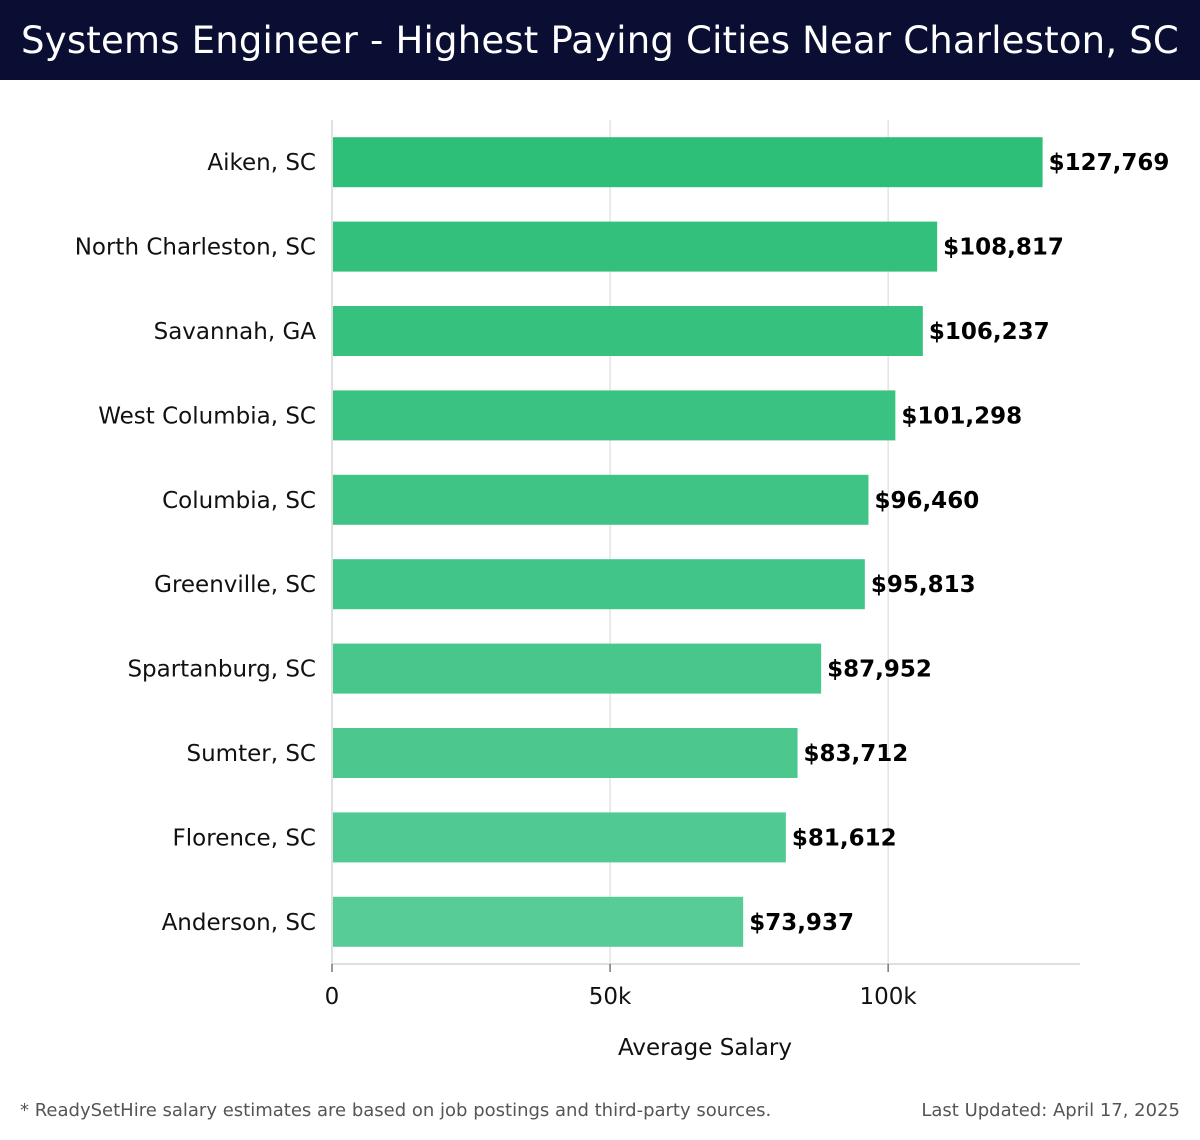 The height and width of the screenshot is (1140, 1200). What do you see at coordinates (961, 416) in the screenshot?
I see `value-label: $101,298` at bounding box center [961, 416].